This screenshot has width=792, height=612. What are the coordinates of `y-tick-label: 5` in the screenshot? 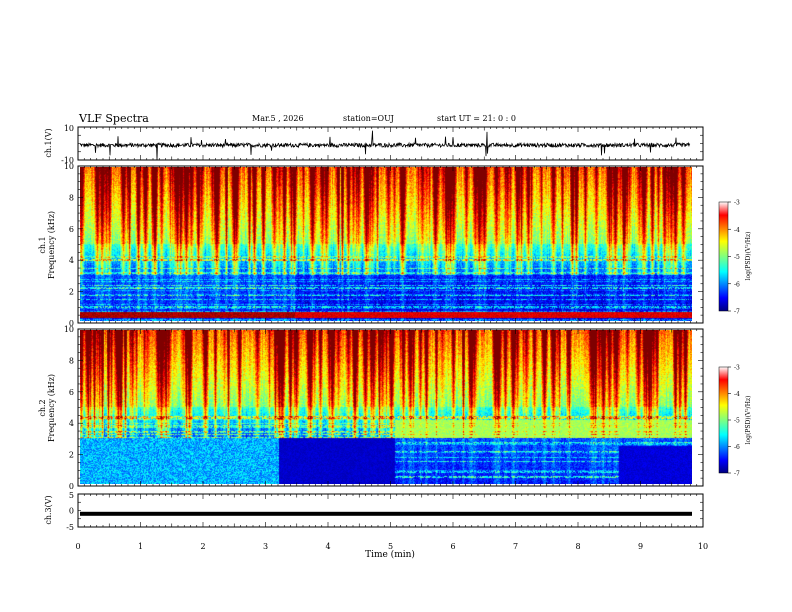 It's located at (71, 495).